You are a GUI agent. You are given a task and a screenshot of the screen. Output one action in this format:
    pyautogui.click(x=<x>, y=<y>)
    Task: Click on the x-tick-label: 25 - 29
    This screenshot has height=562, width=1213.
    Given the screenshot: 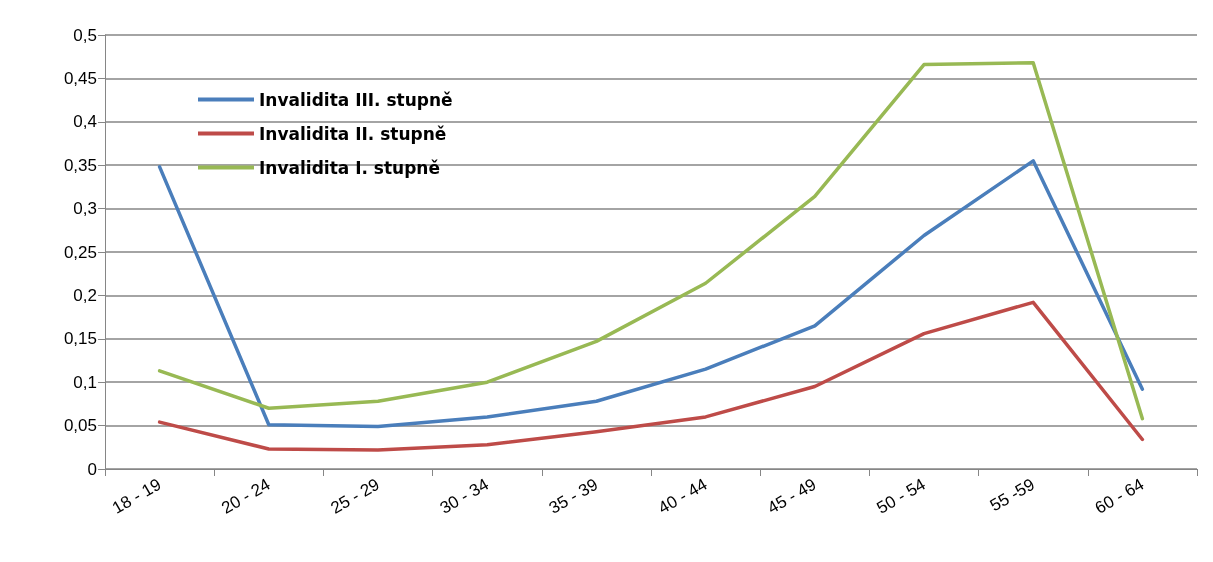 What is the action you would take?
    pyautogui.click(x=355, y=496)
    